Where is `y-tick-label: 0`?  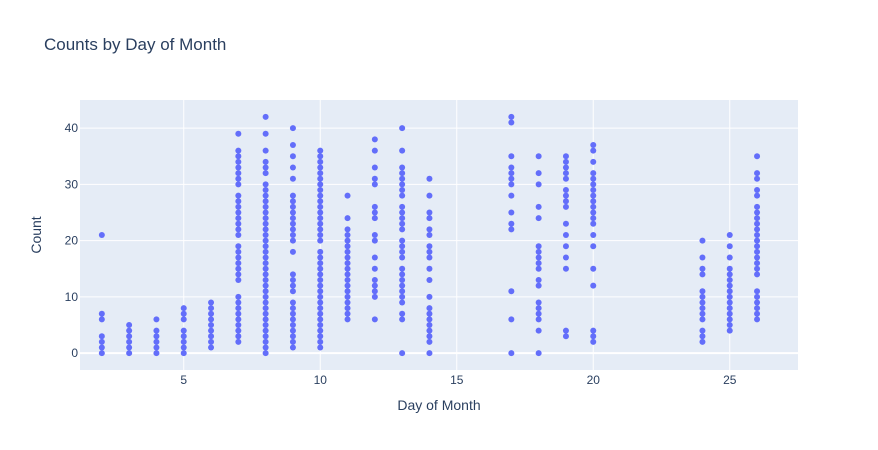 y-tick-label: 0 is located at coordinates (74, 353).